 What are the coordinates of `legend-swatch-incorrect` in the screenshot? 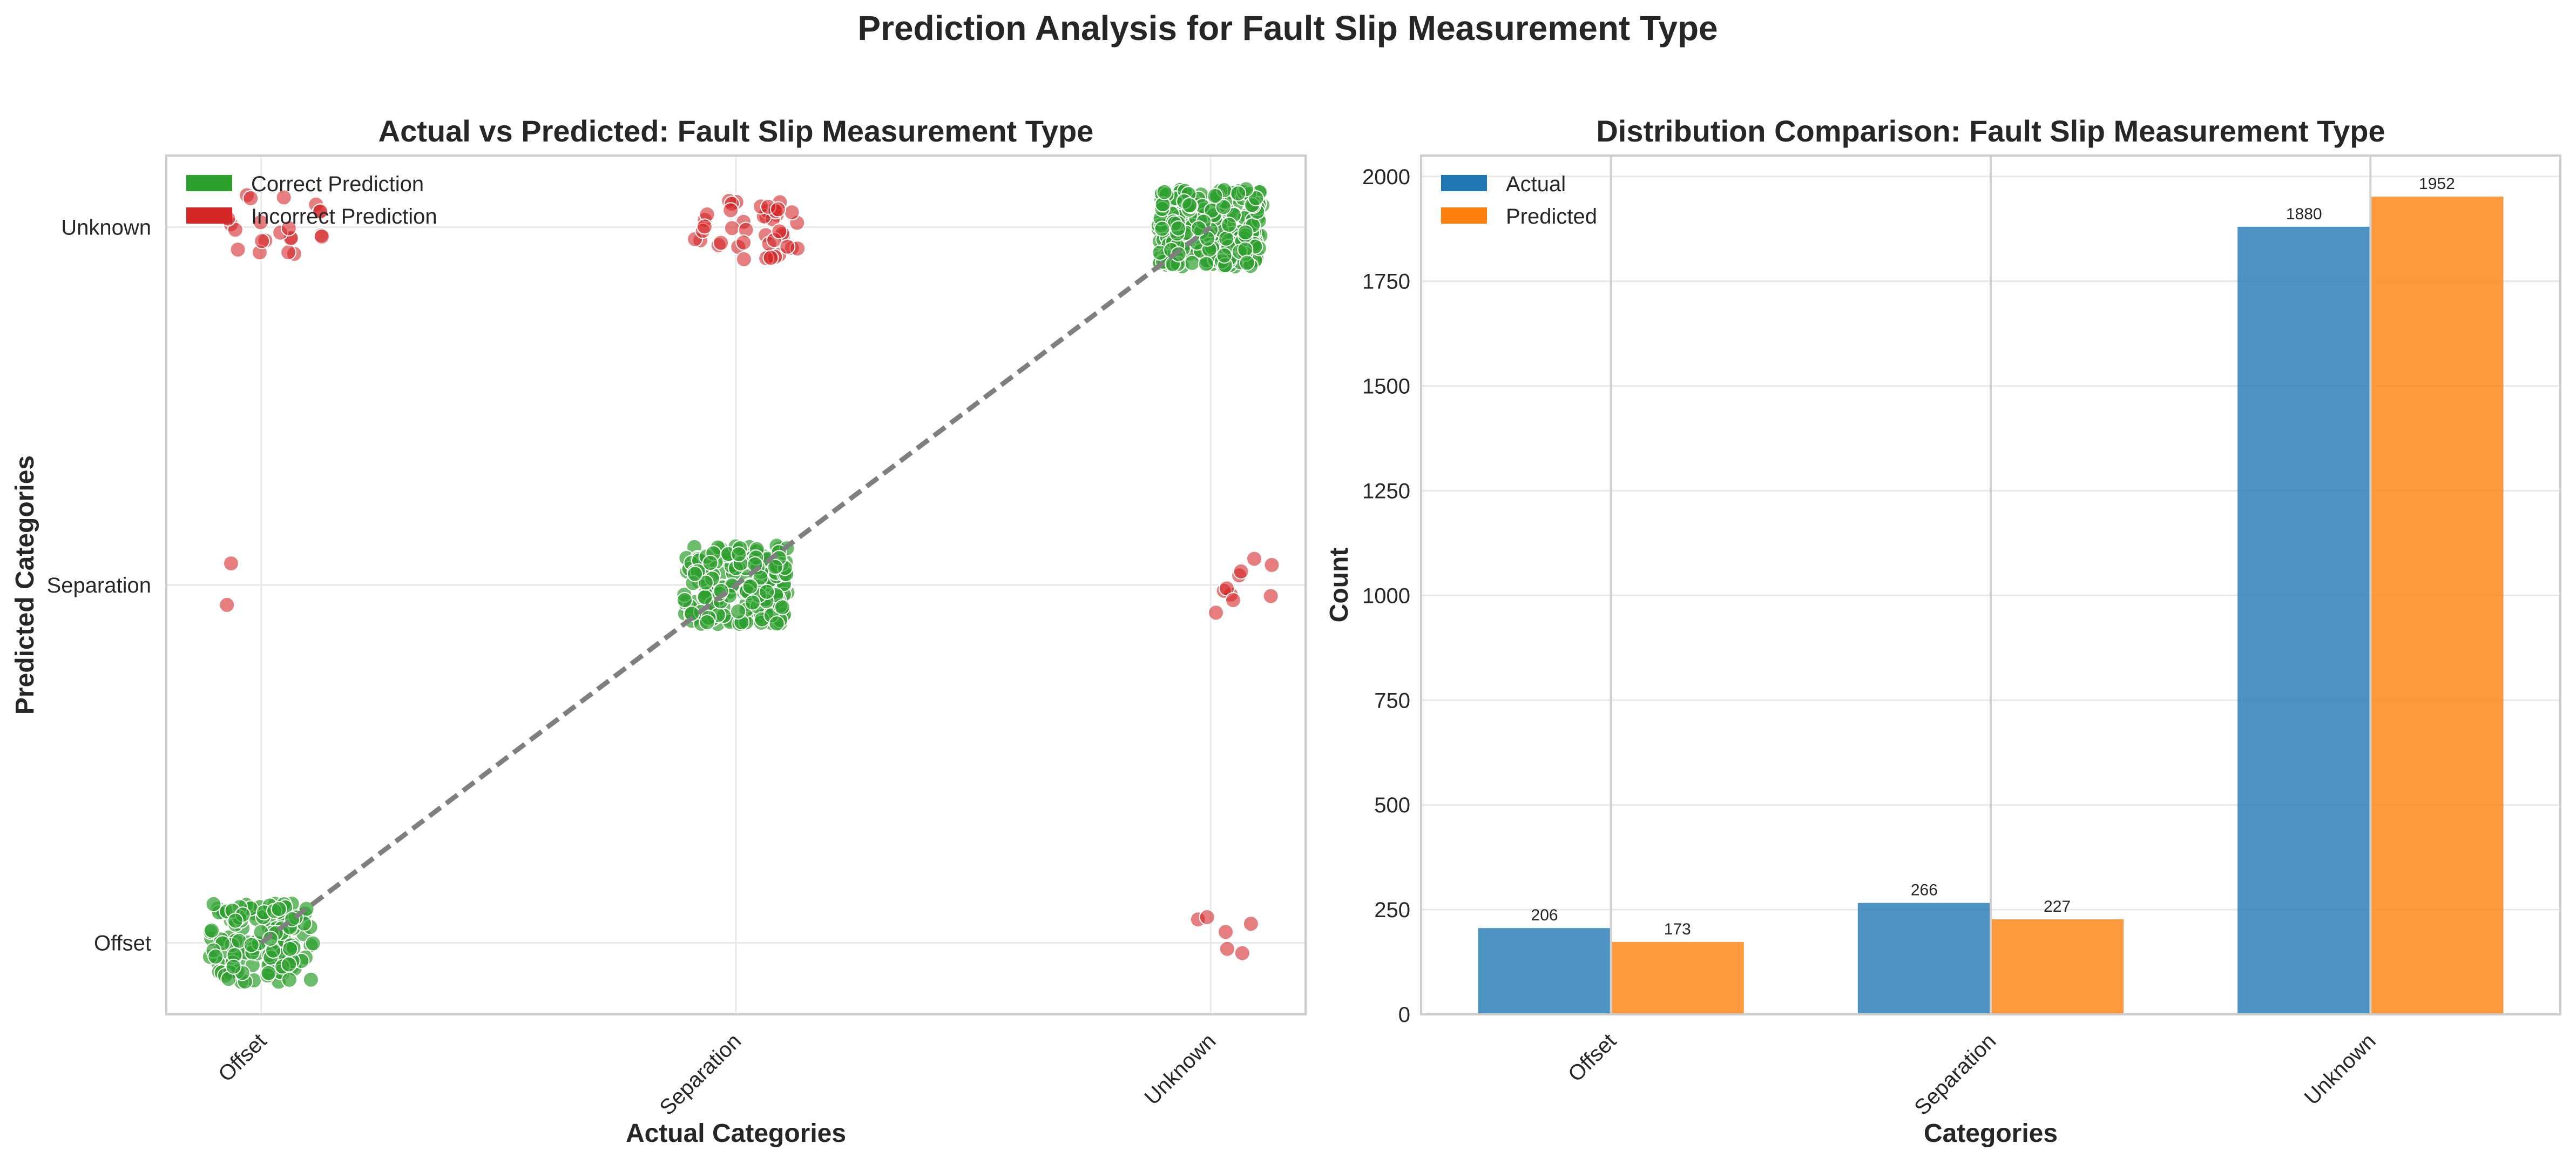 It's located at (209, 216).